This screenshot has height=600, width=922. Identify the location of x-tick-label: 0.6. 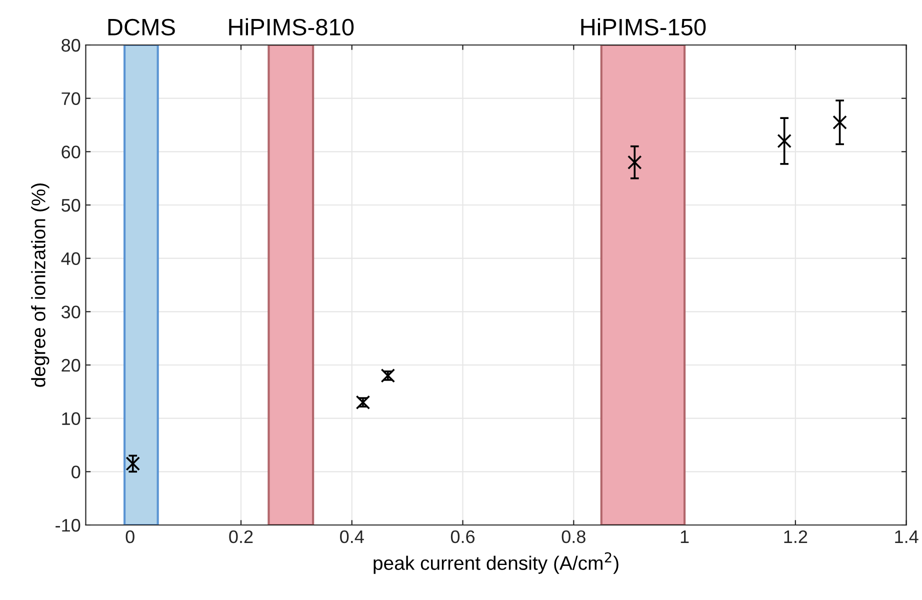
(462, 537).